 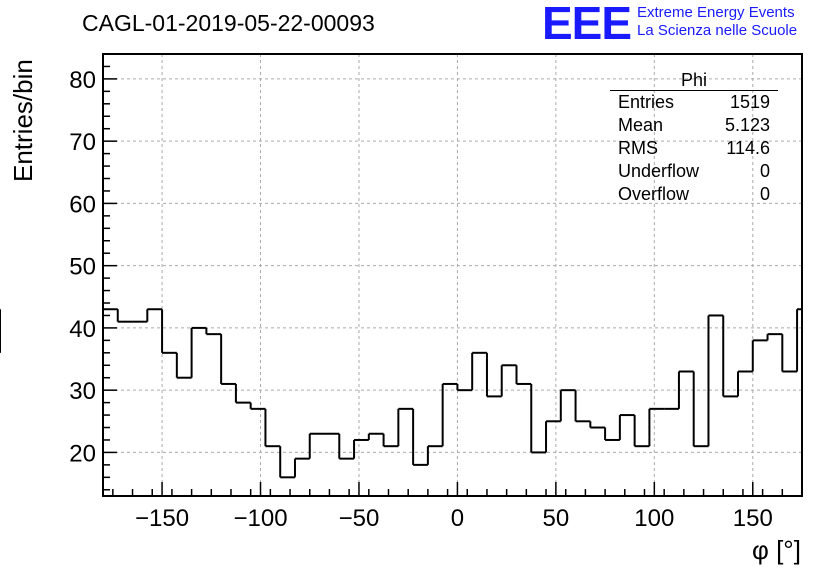 What do you see at coordinates (457, 518) in the screenshot?
I see `x-tick-label: 0` at bounding box center [457, 518].